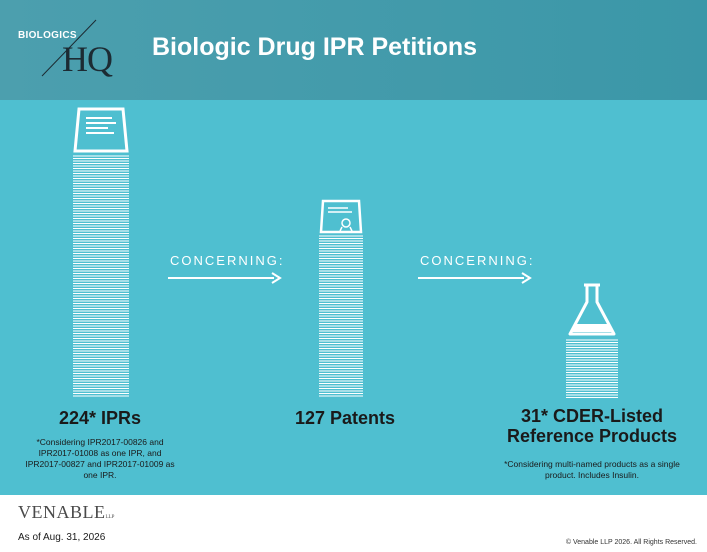  What do you see at coordinates (592, 436) in the screenshot?
I see `product-count-line: Reference Products` at bounding box center [592, 436].